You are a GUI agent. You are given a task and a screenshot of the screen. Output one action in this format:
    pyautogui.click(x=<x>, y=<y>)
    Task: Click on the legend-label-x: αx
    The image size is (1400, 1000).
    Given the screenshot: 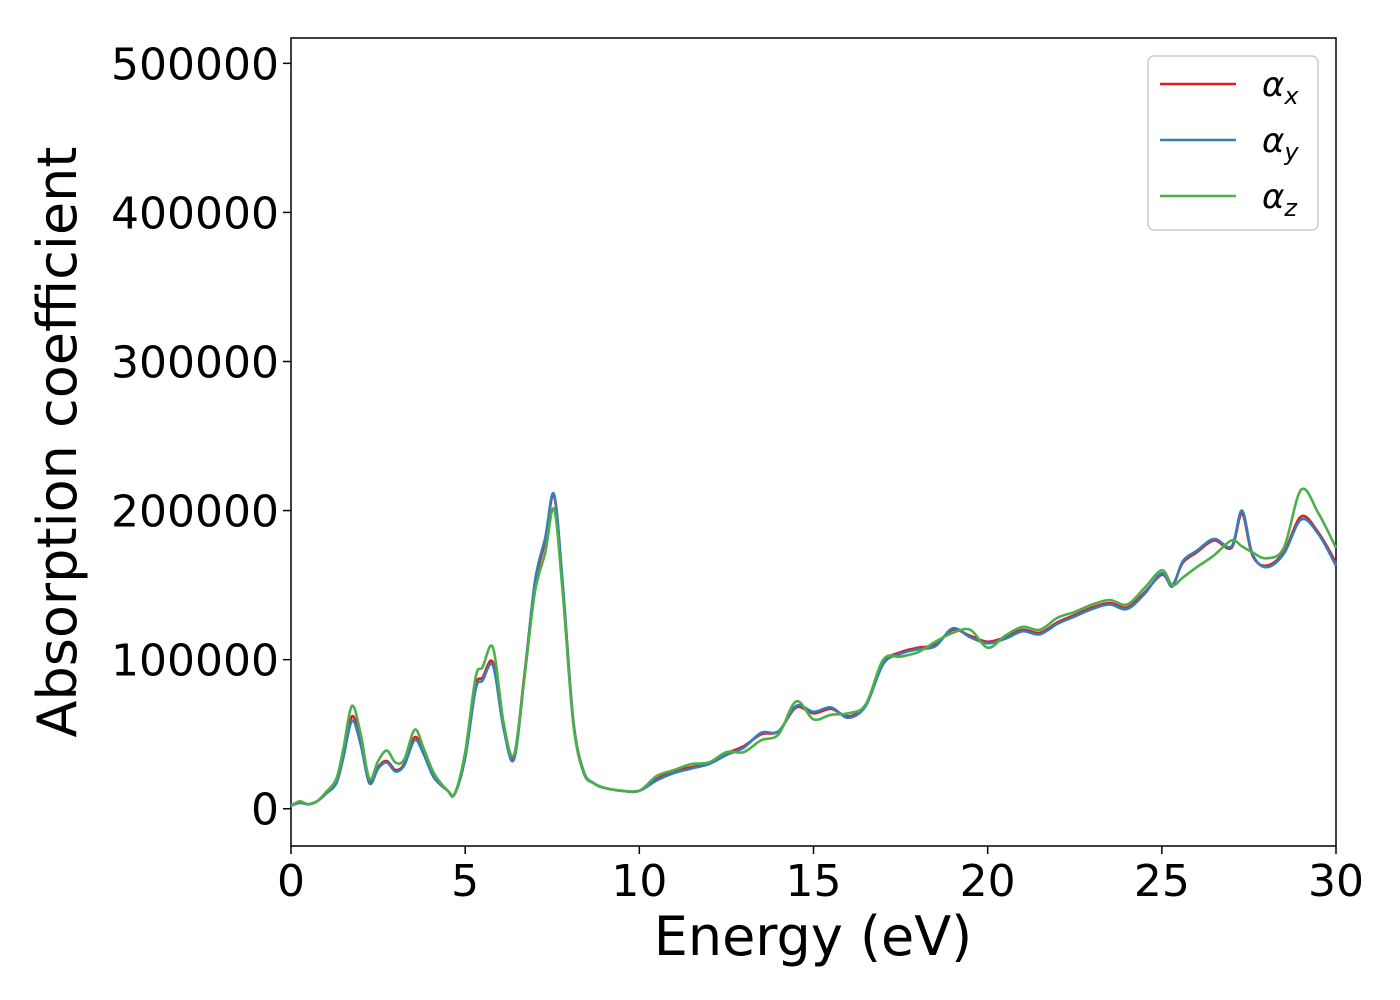 What is the action you would take?
    pyautogui.click(x=1280, y=87)
    